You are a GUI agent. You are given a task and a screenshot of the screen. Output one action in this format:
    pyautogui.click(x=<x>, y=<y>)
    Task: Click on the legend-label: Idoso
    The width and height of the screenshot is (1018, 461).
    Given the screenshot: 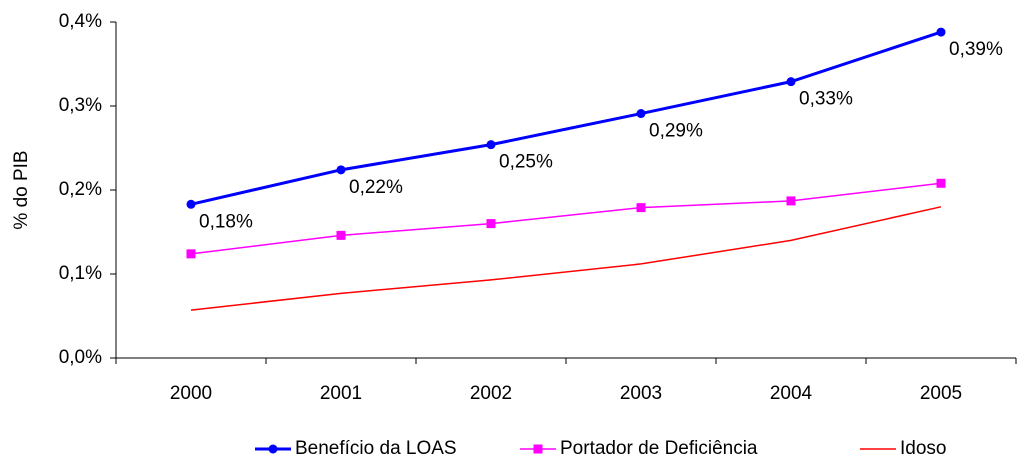 What is the action you would take?
    pyautogui.click(x=923, y=448)
    